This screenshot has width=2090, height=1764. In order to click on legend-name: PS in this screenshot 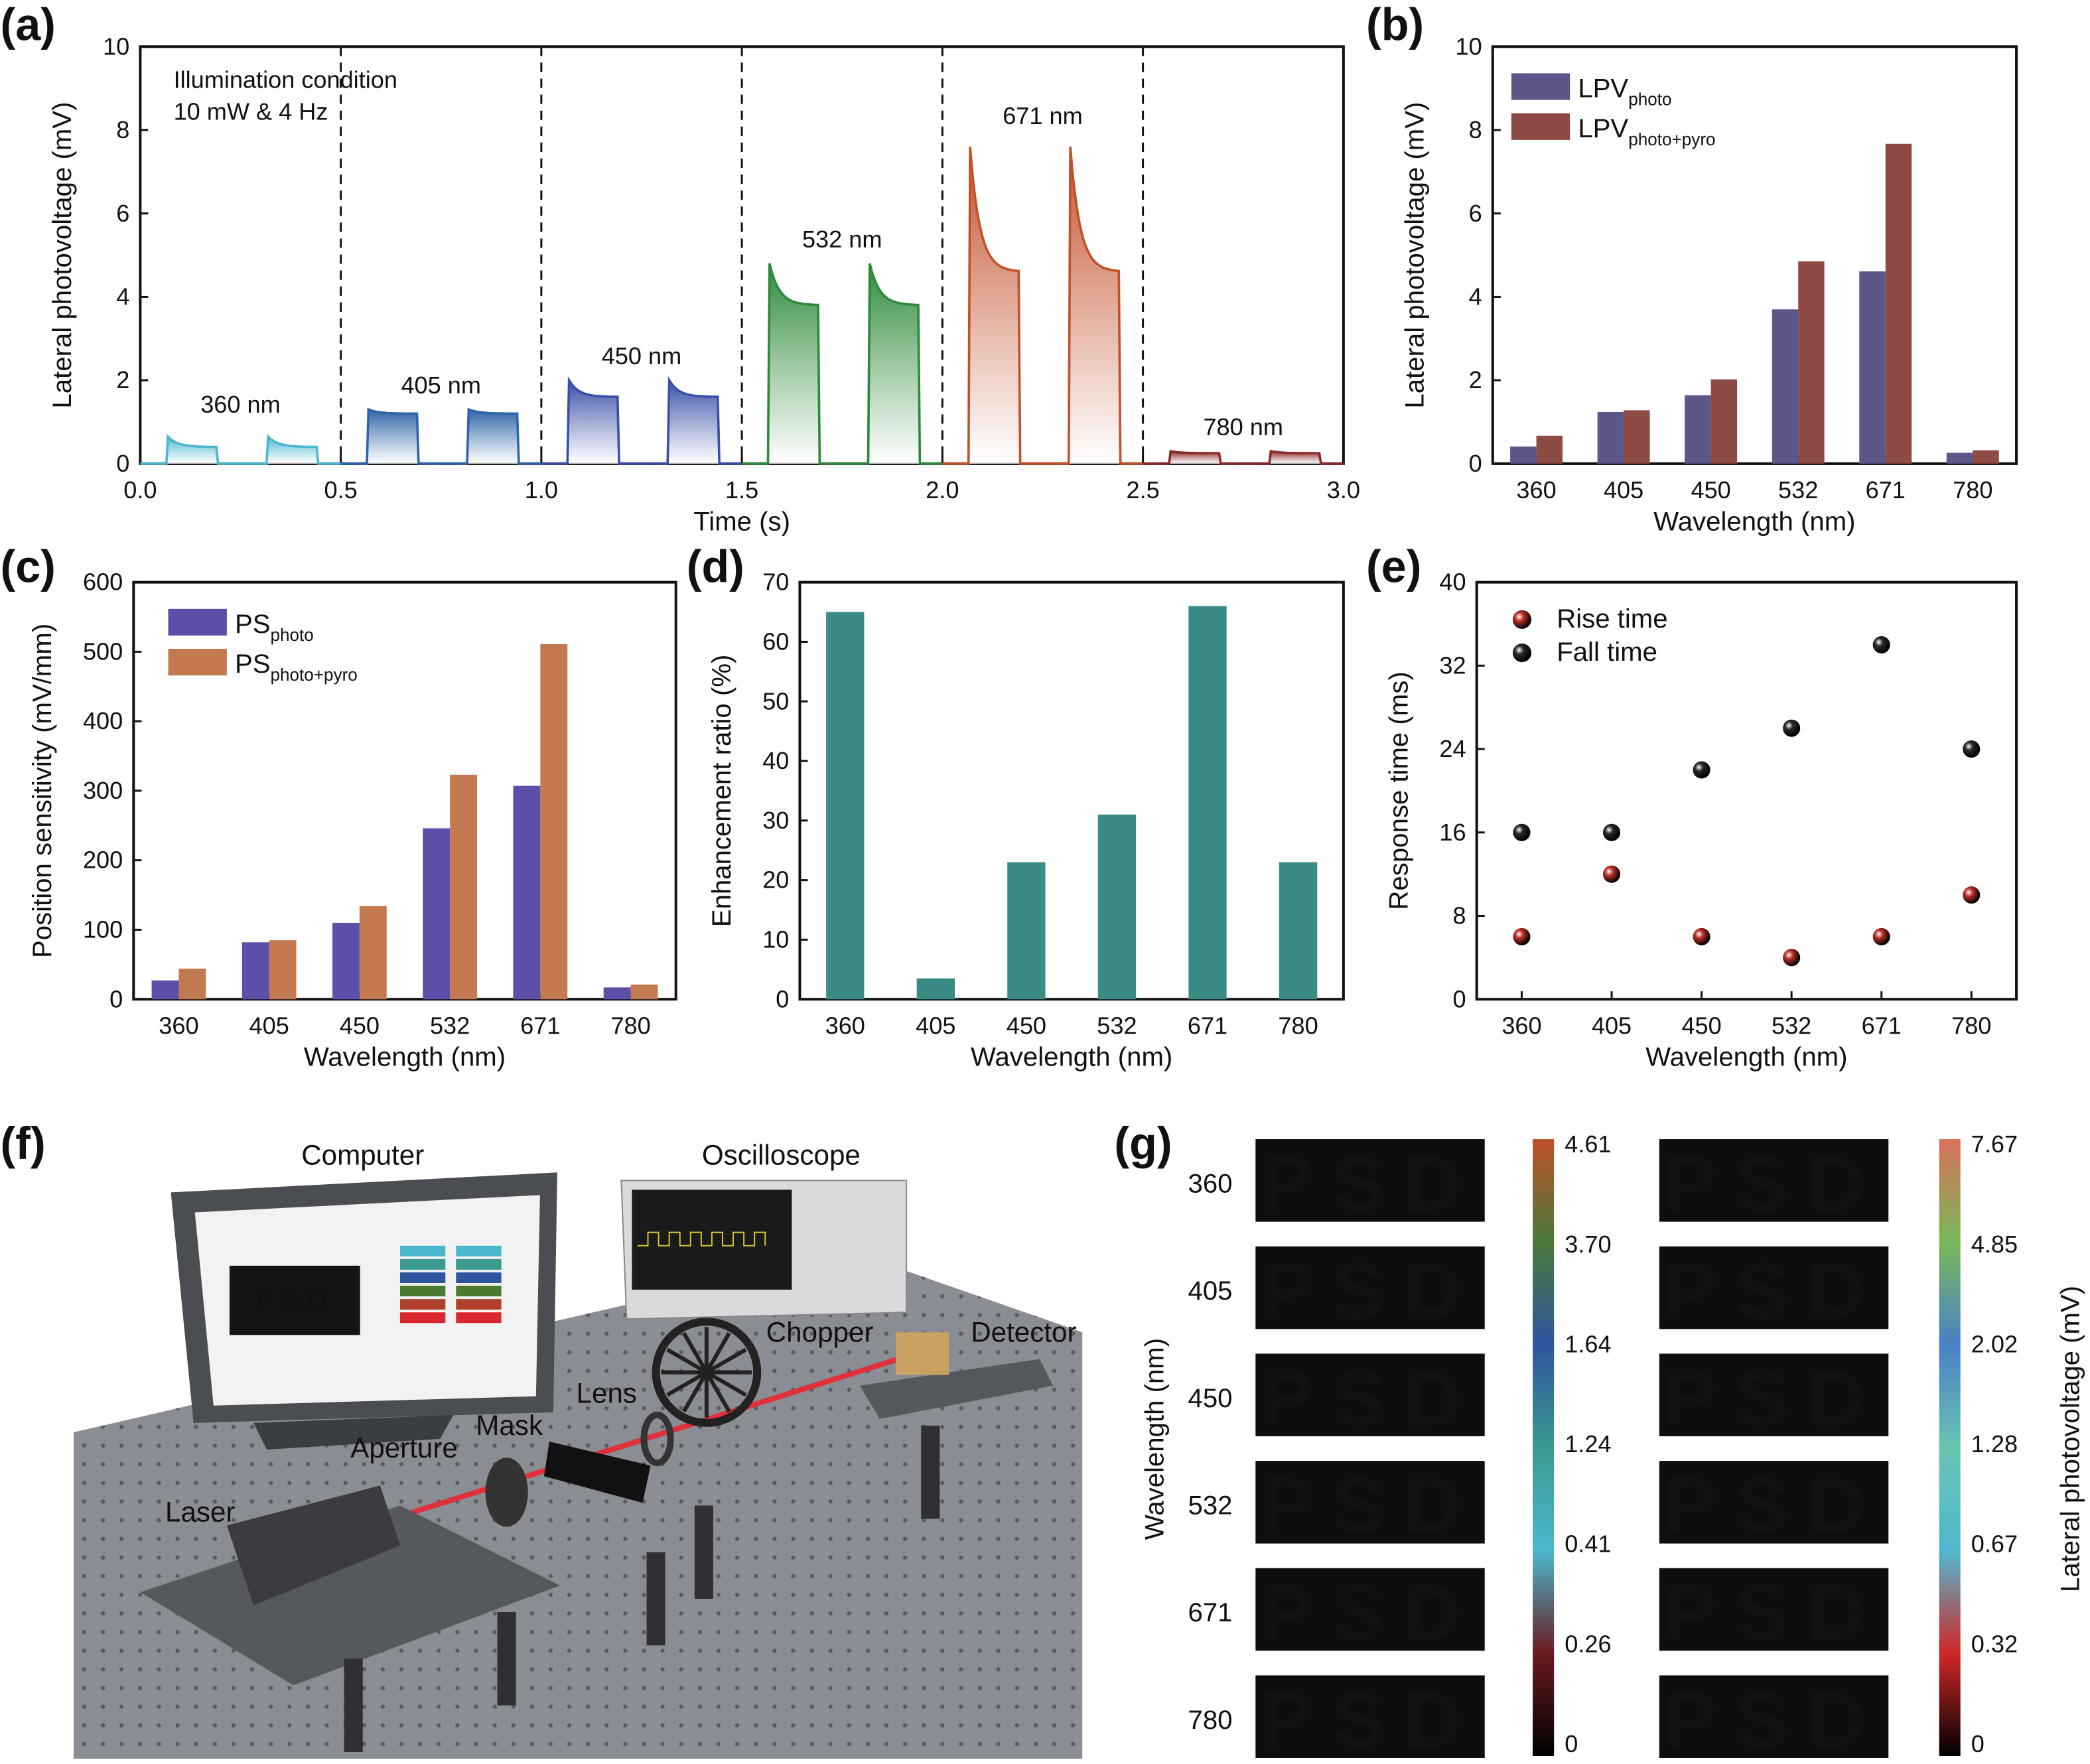, I will do `click(253, 624)`.